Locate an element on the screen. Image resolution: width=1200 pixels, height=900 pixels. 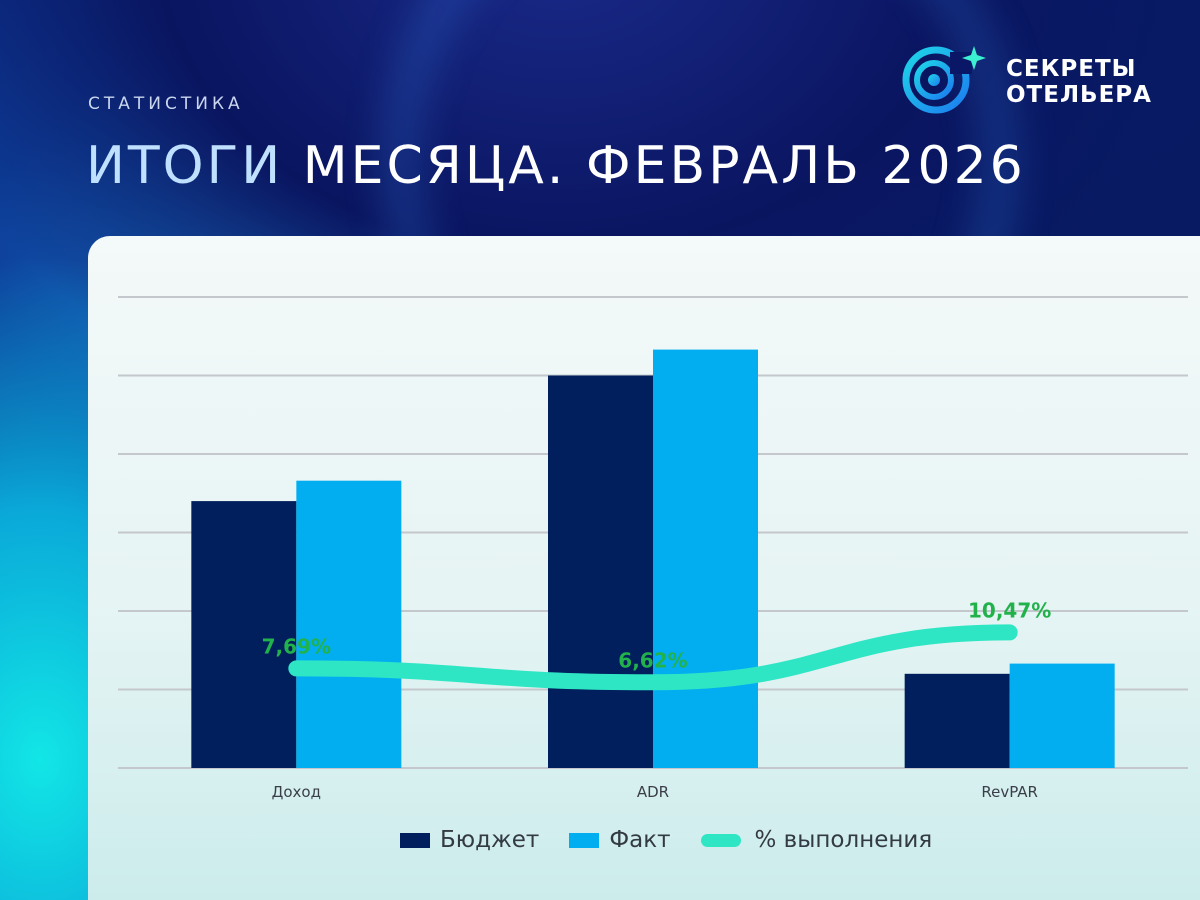
x-tick-label-2: RevPAR is located at coordinates (1009, 792).